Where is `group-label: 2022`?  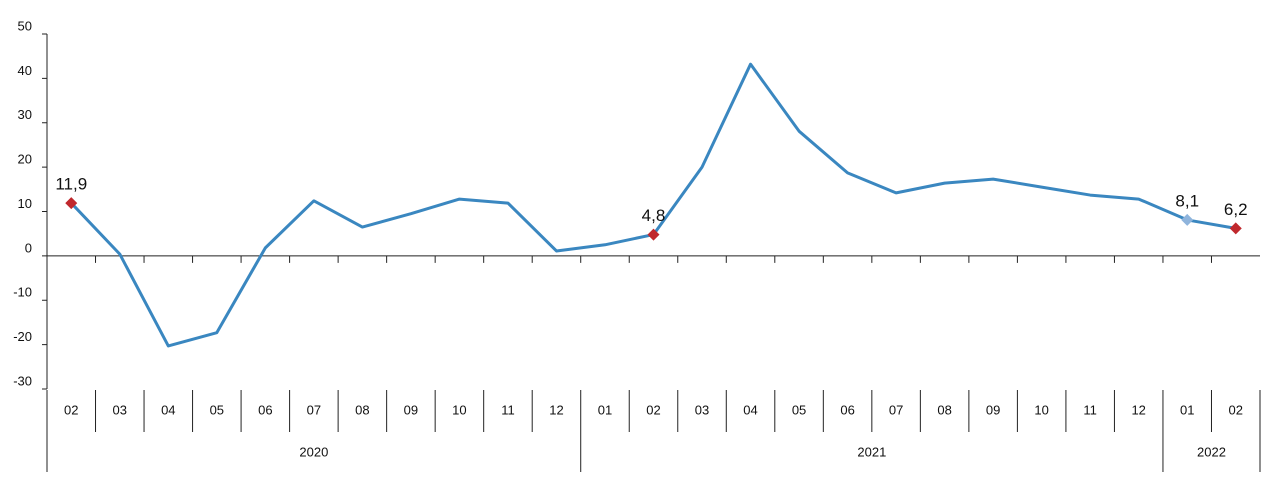
group-label: 2022 is located at coordinates (1211, 451).